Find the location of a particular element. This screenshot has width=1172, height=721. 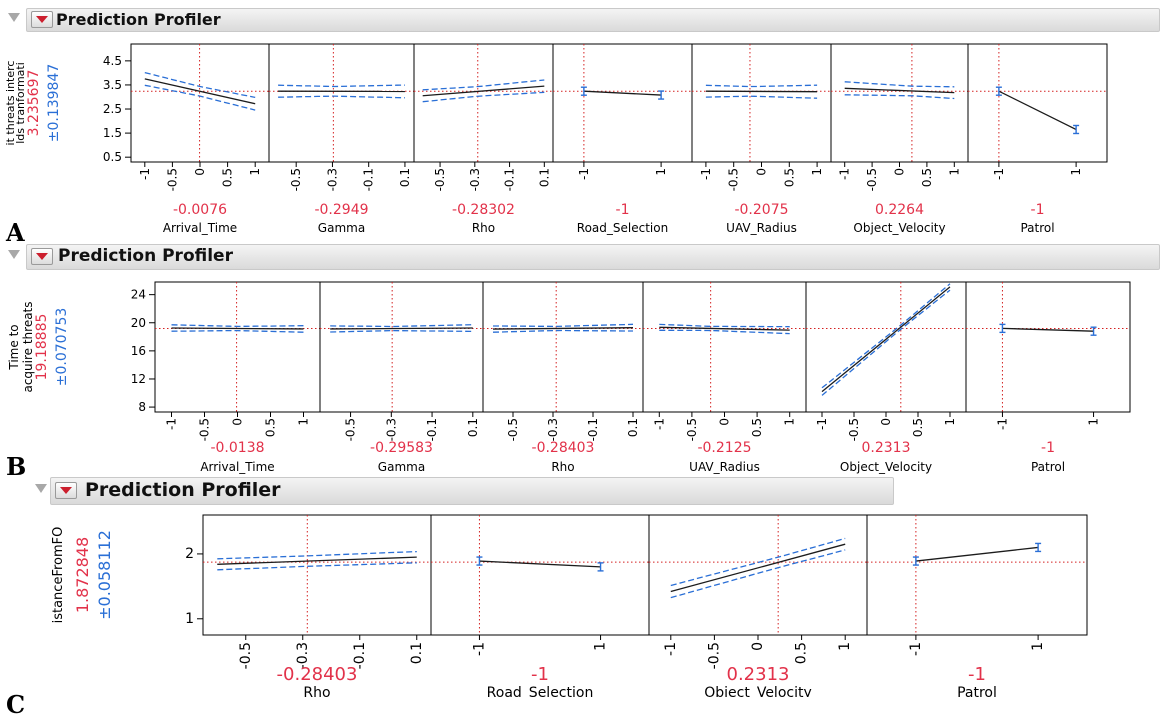

header-title: Prediction Profiler is located at coordinates (183, 490).